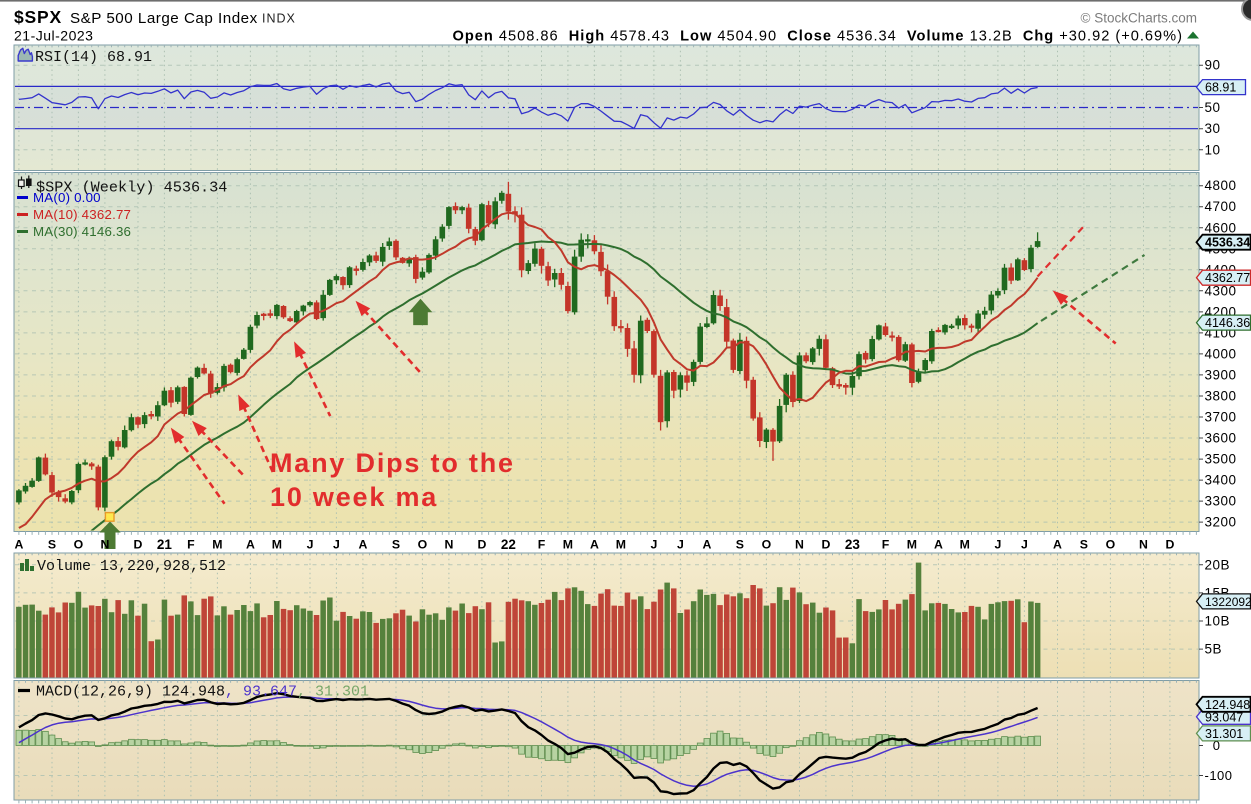  Describe the element at coordinates (1221, 353) in the screenshot. I see `svg-text: 4000` at that location.